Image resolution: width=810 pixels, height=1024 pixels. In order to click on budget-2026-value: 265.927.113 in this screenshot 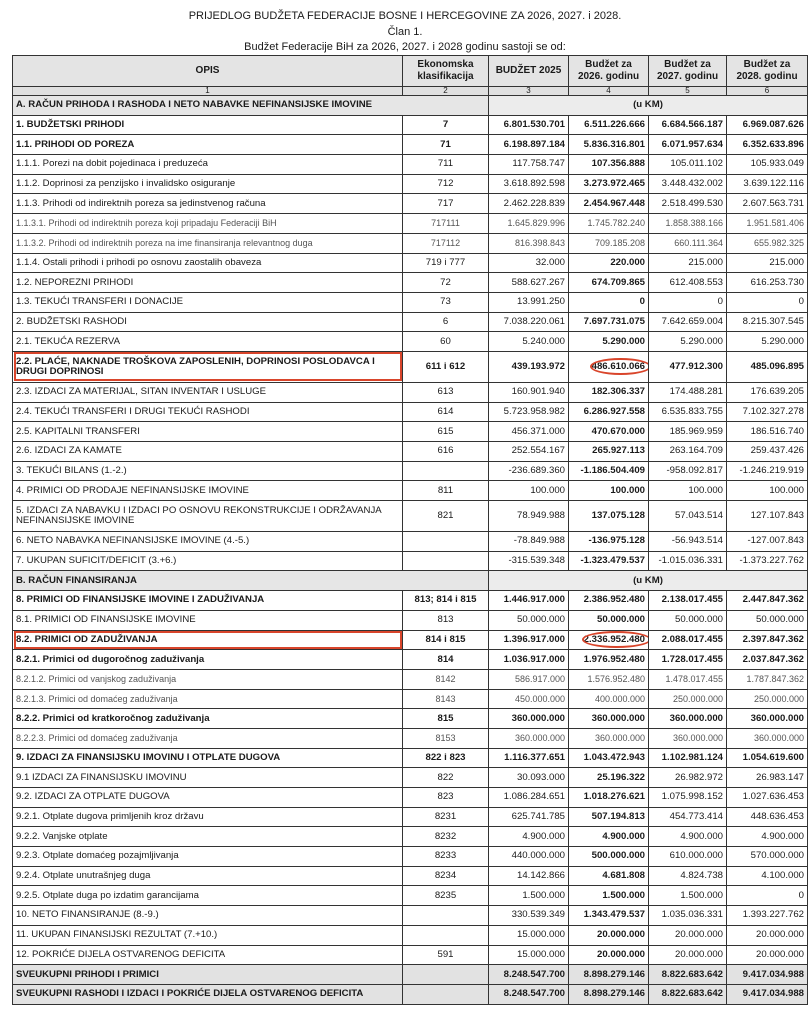, I will do `click(608, 451)`.